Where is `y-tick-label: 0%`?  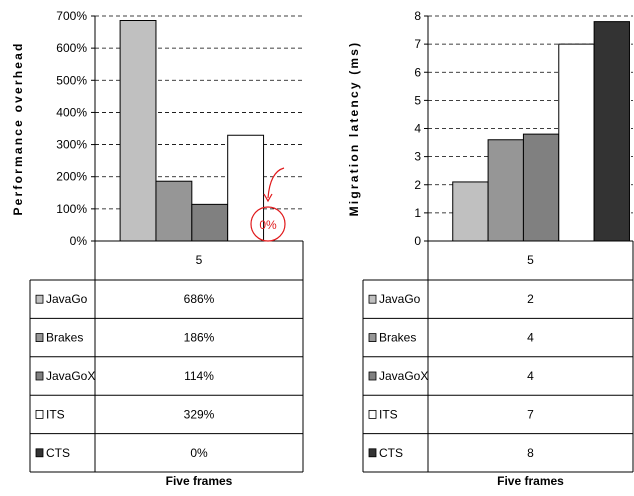
y-tick-label: 0% is located at coordinates (79, 241).